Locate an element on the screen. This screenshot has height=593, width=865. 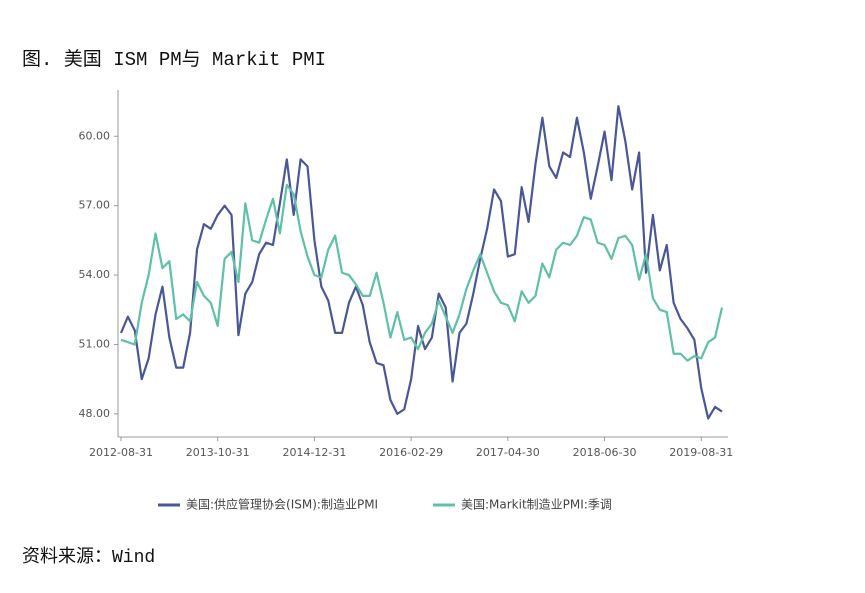
y-tick-label: 57.00 is located at coordinates (95, 205).